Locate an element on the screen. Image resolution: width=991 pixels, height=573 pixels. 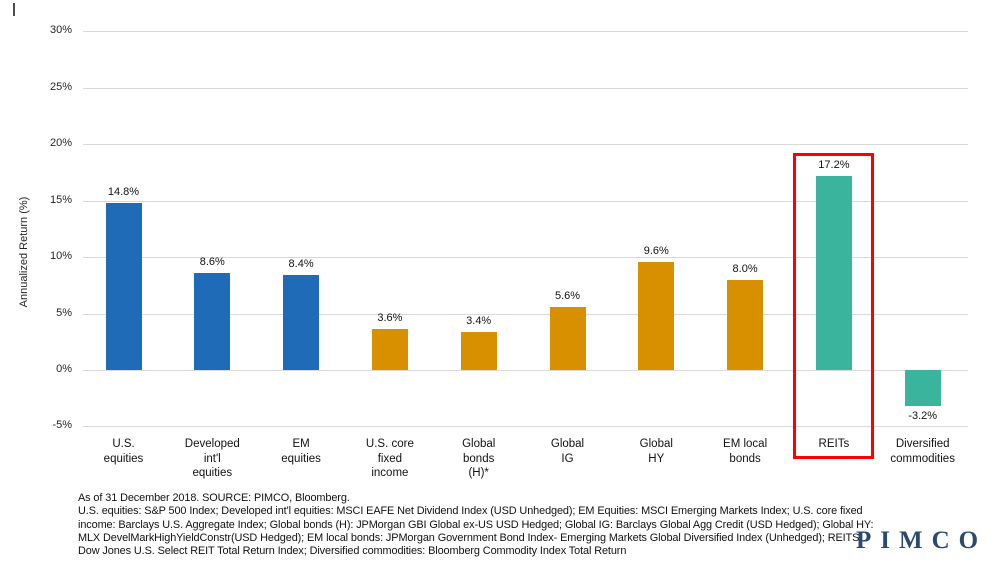
category-label-u-s-equities: U.S. equities is located at coordinates (124, 451).